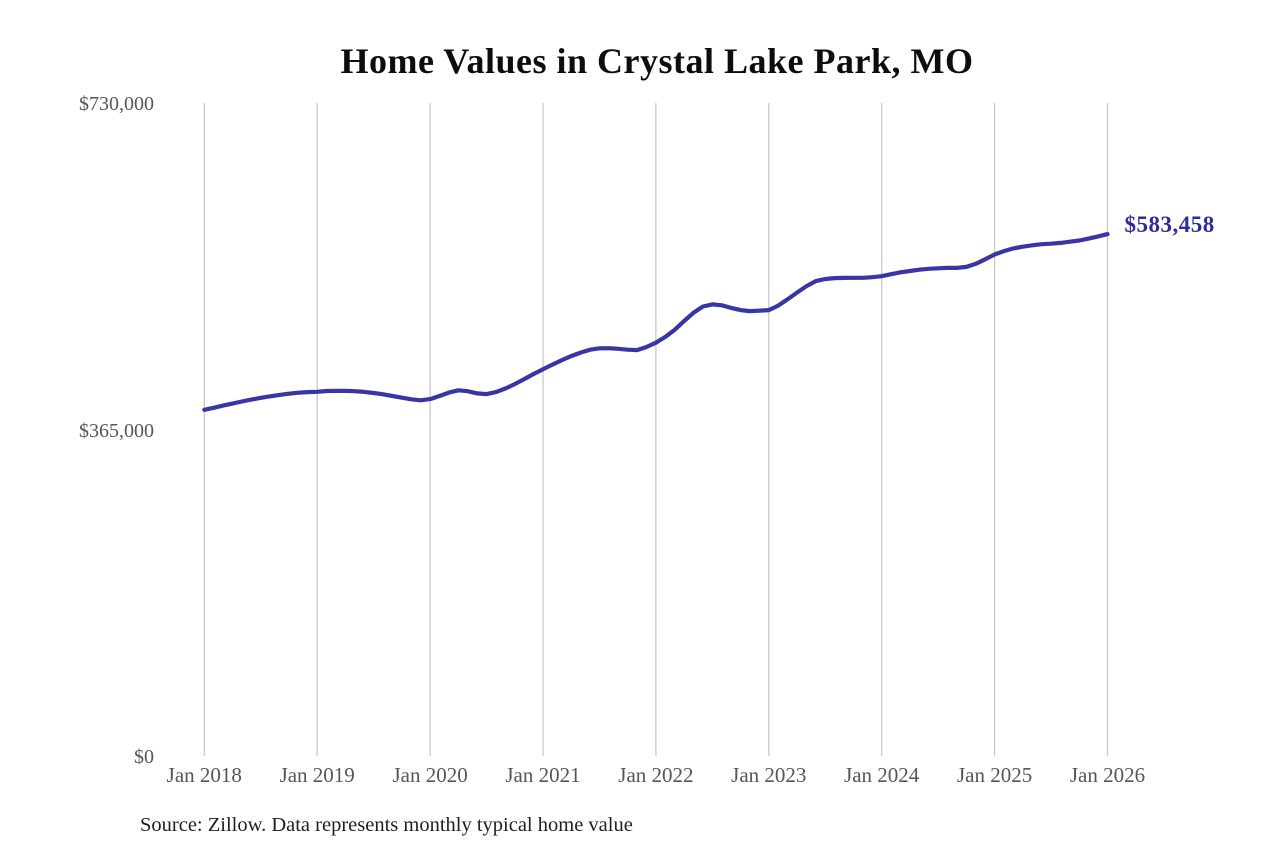  What do you see at coordinates (657, 61) in the screenshot?
I see `chart-title: Home Values in Crystal Lake Park, MO` at bounding box center [657, 61].